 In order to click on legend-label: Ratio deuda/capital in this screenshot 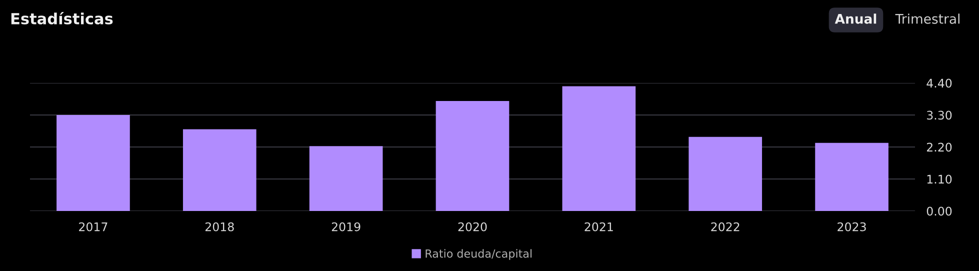, I will do `click(479, 254)`.